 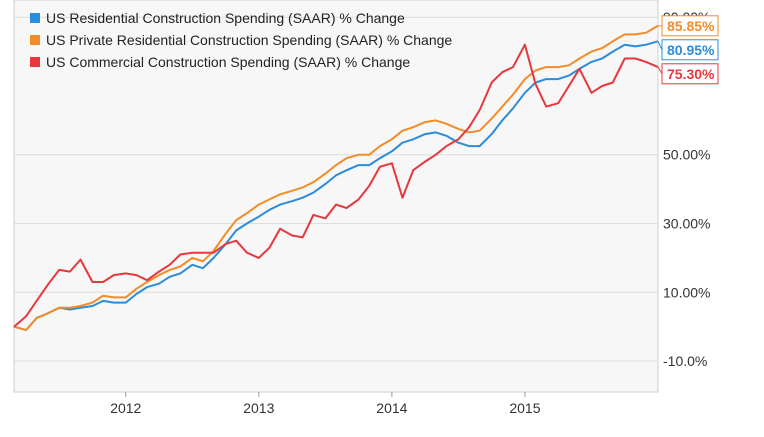 I want to click on end-value-label: 85.85%, so click(x=691, y=26).